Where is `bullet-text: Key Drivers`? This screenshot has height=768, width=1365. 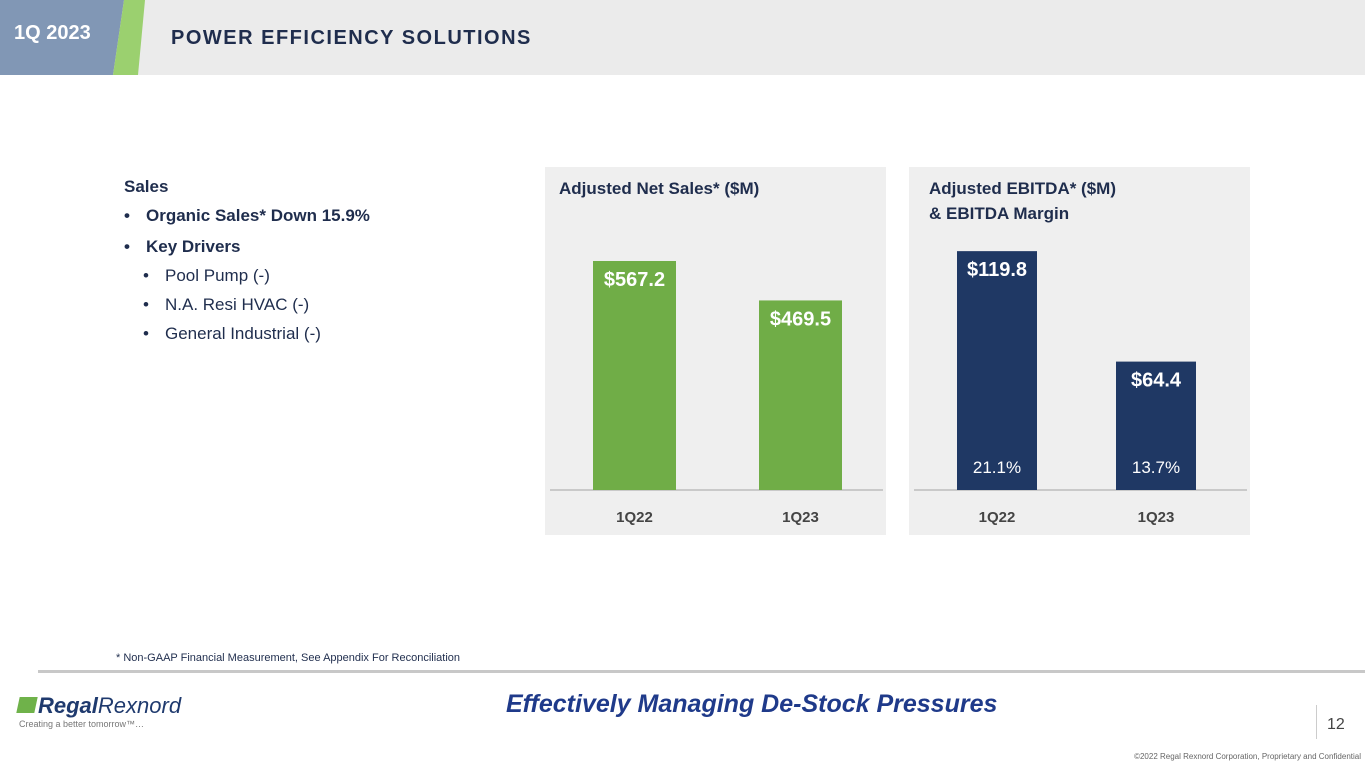
bullet-text: Key Drivers is located at coordinates (193, 246).